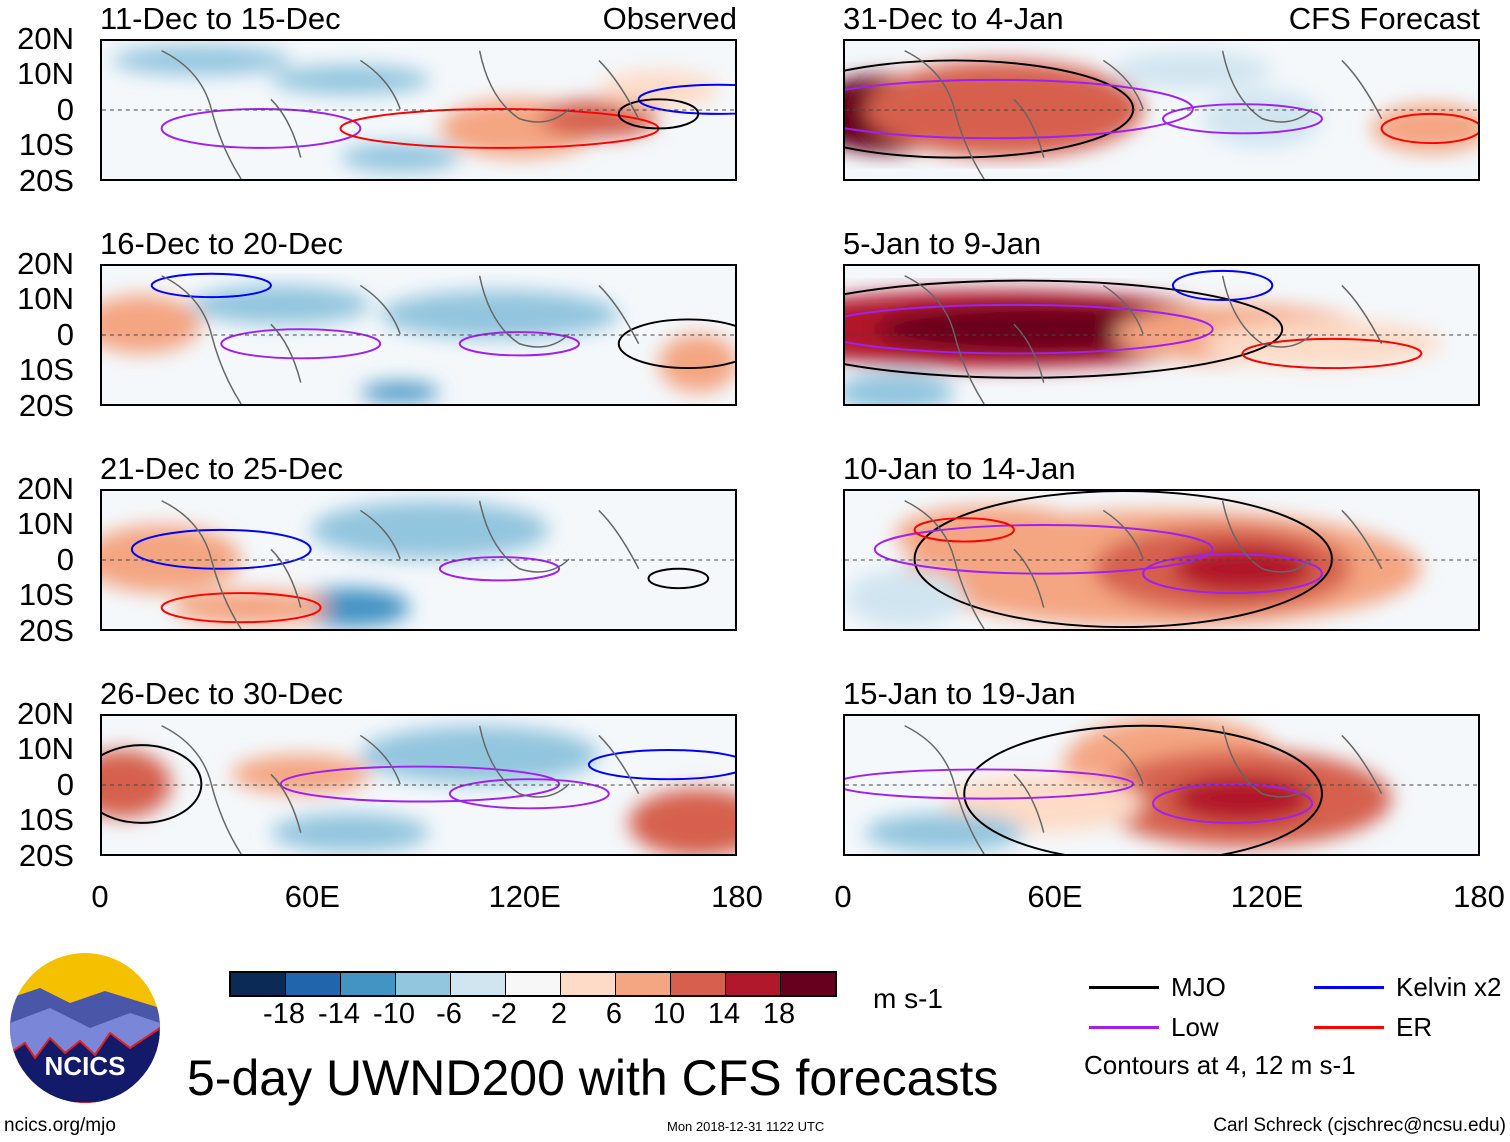 This screenshot has height=1142, width=1510. I want to click on colorbar-label: 10, so click(669, 1014).